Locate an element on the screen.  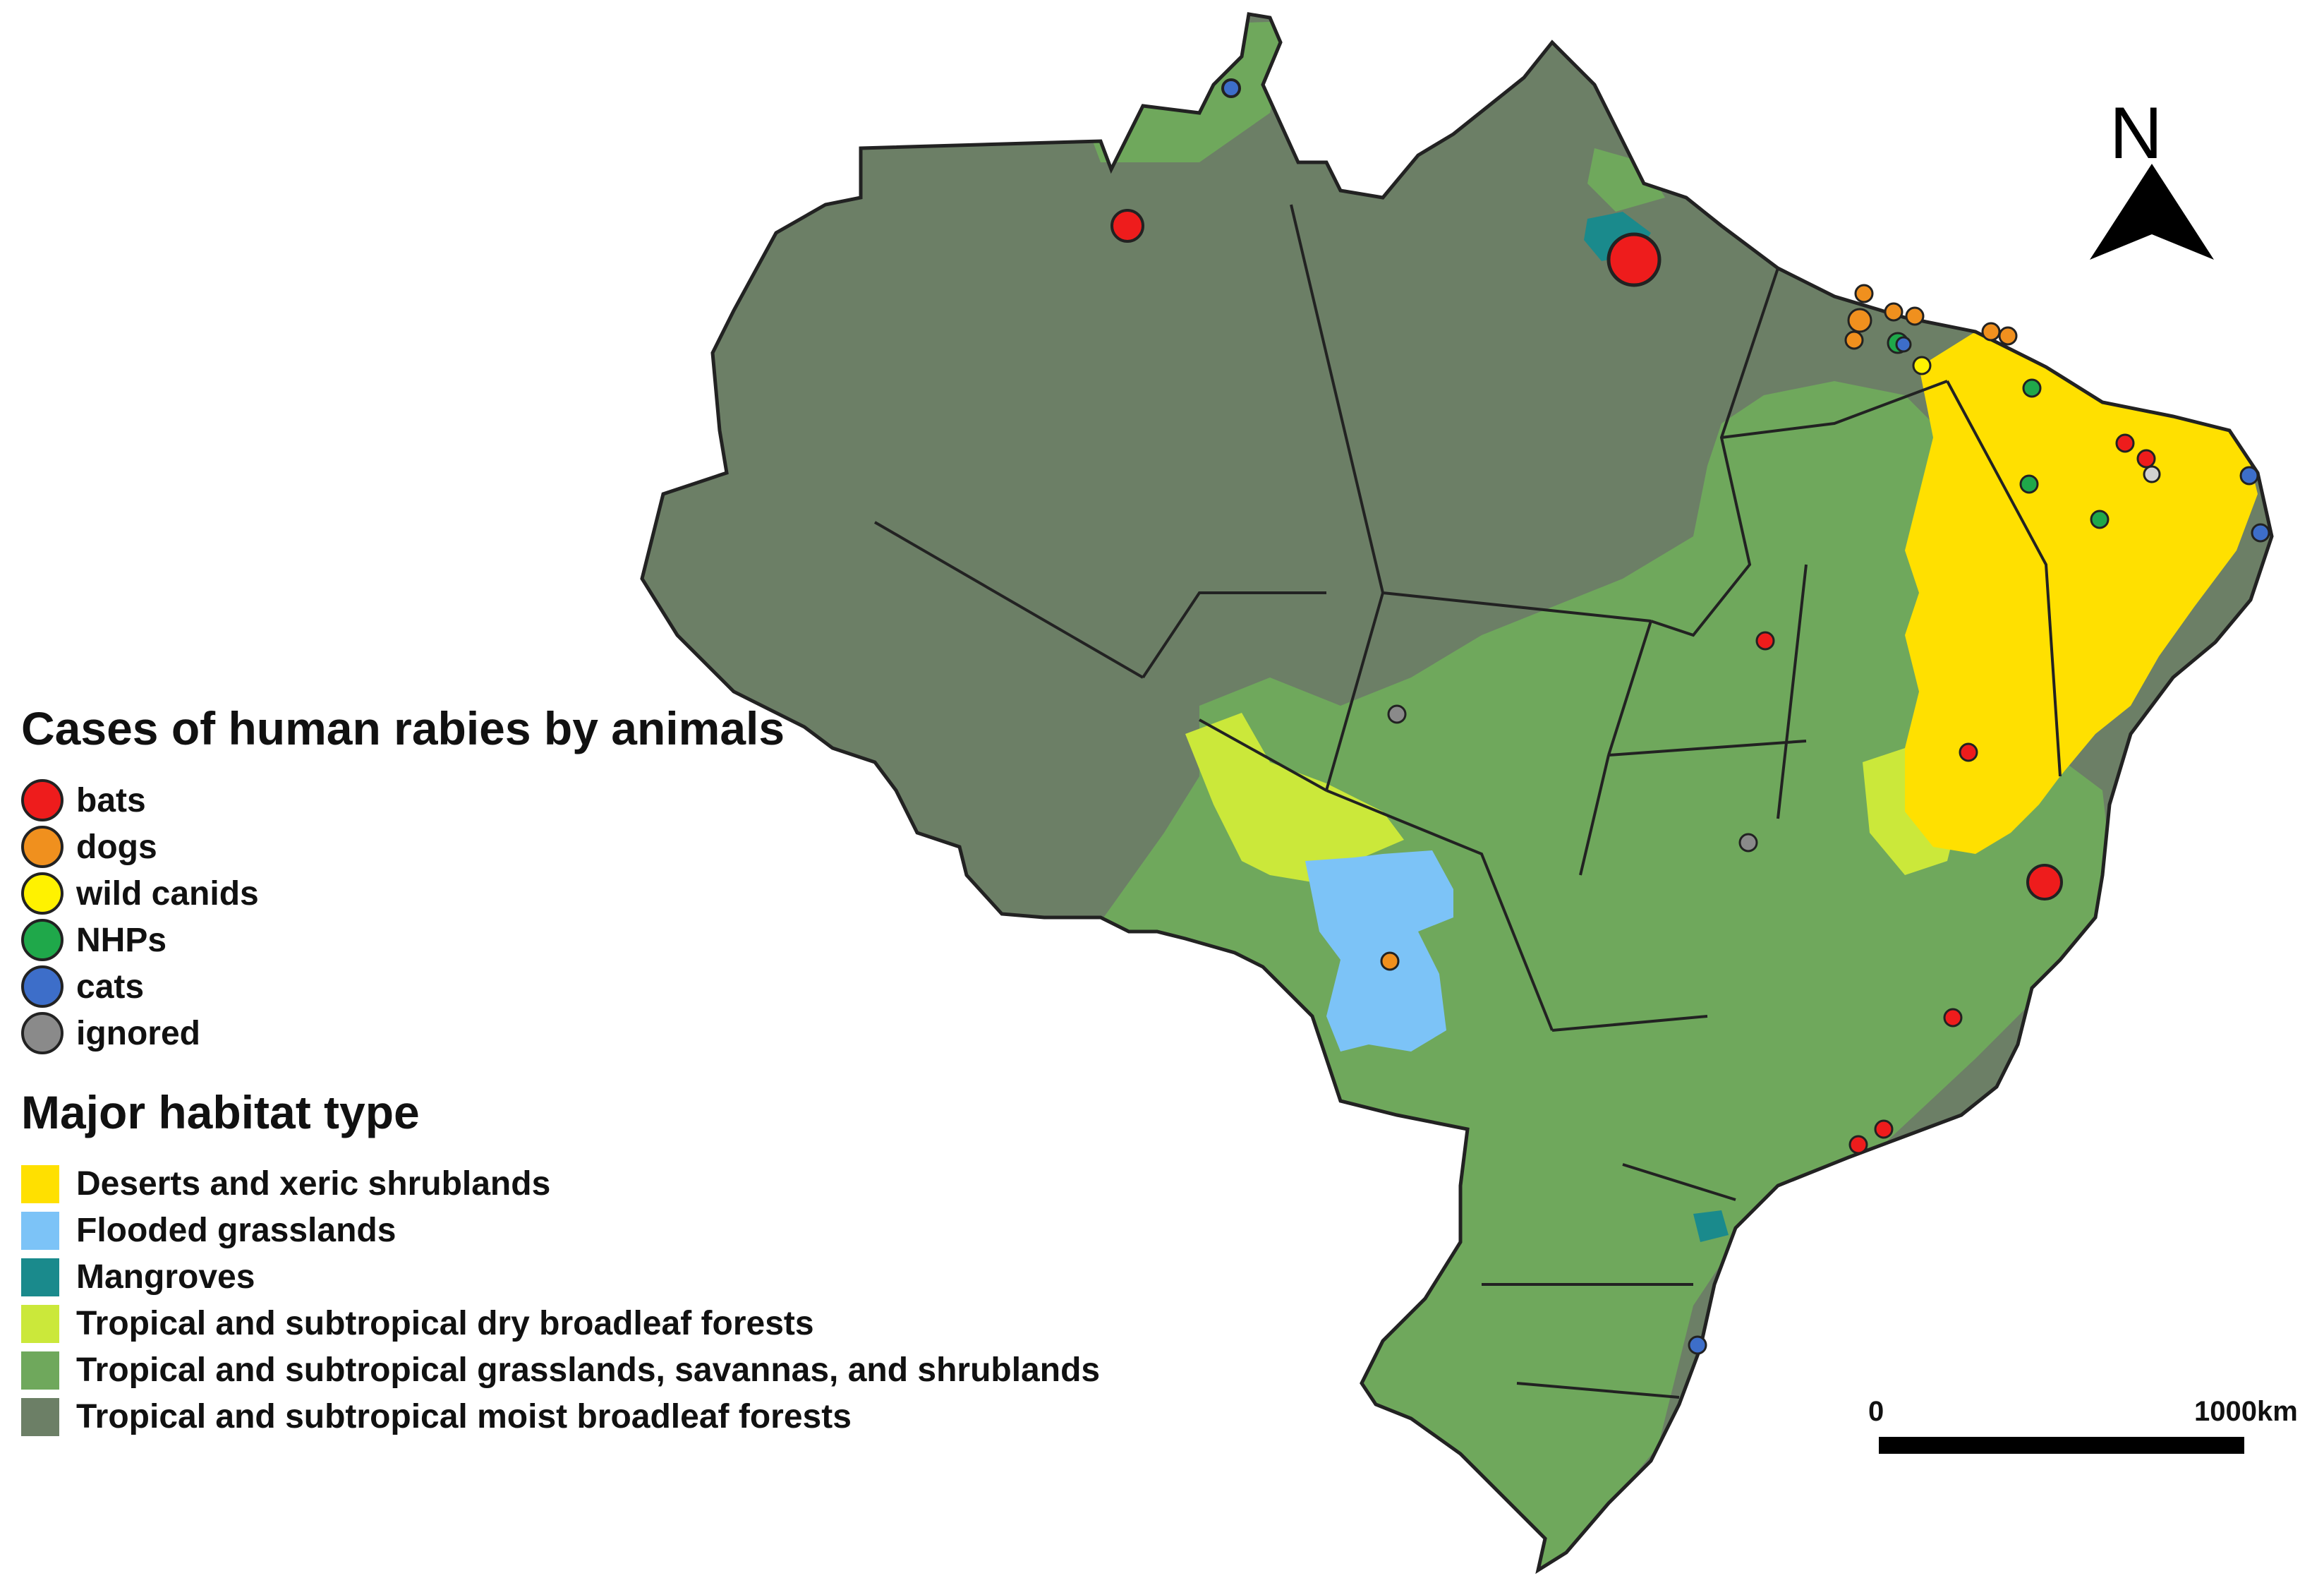
legend-item-mangroves: Mangroves is located at coordinates (138, 1277).